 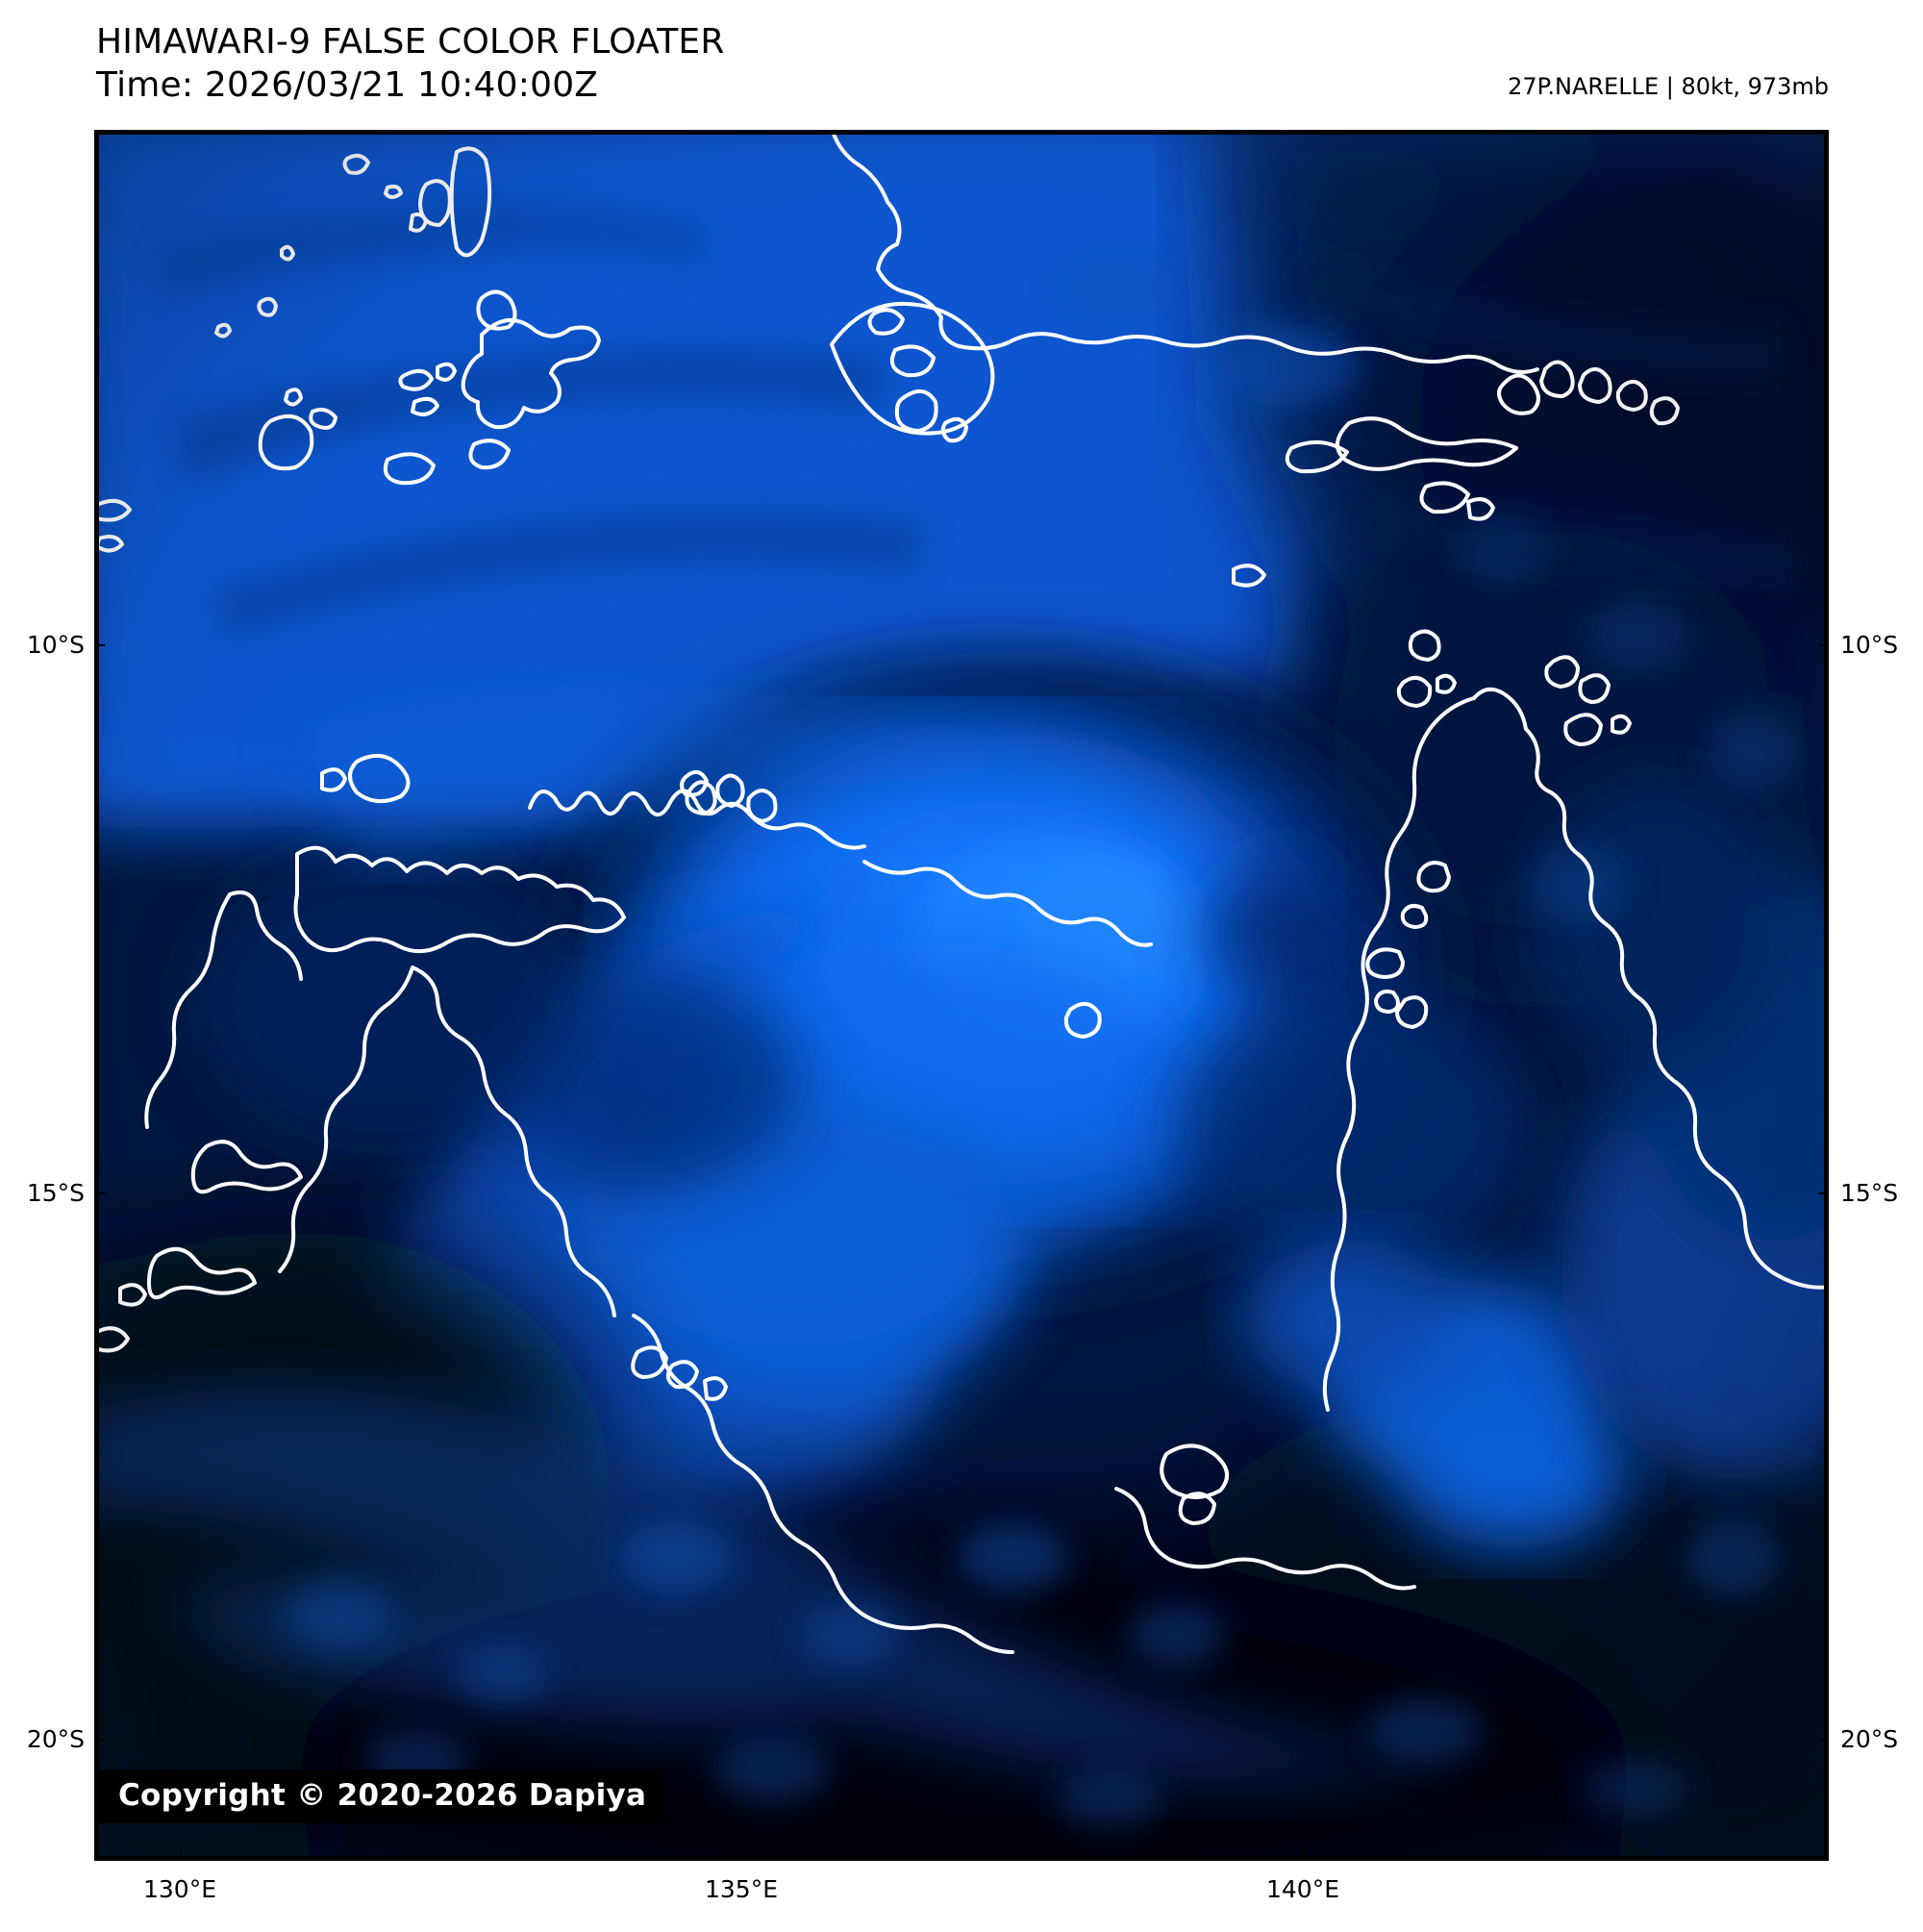 What do you see at coordinates (55, 1193) in the screenshot?
I see `axis-label-lat-15s-left: 15°S` at bounding box center [55, 1193].